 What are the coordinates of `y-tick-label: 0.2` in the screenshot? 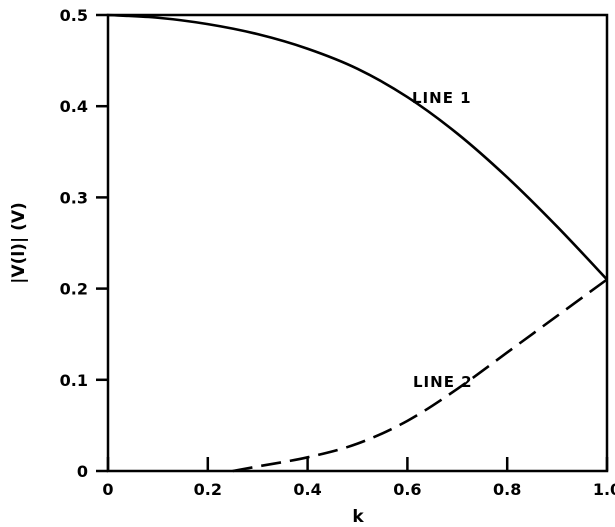 It's located at (74, 289).